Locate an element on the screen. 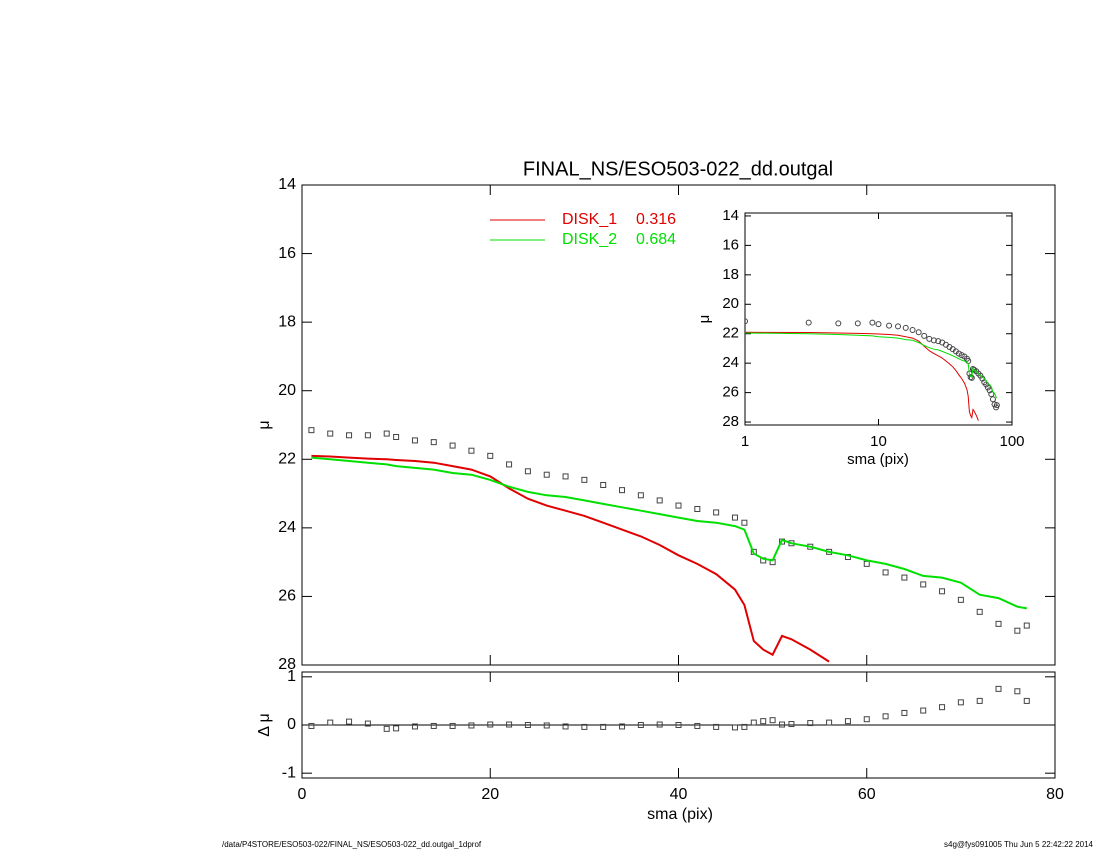 Image resolution: width=1100 pixels, height=850 pixels. y-tick-label: 20 is located at coordinates (287, 390).